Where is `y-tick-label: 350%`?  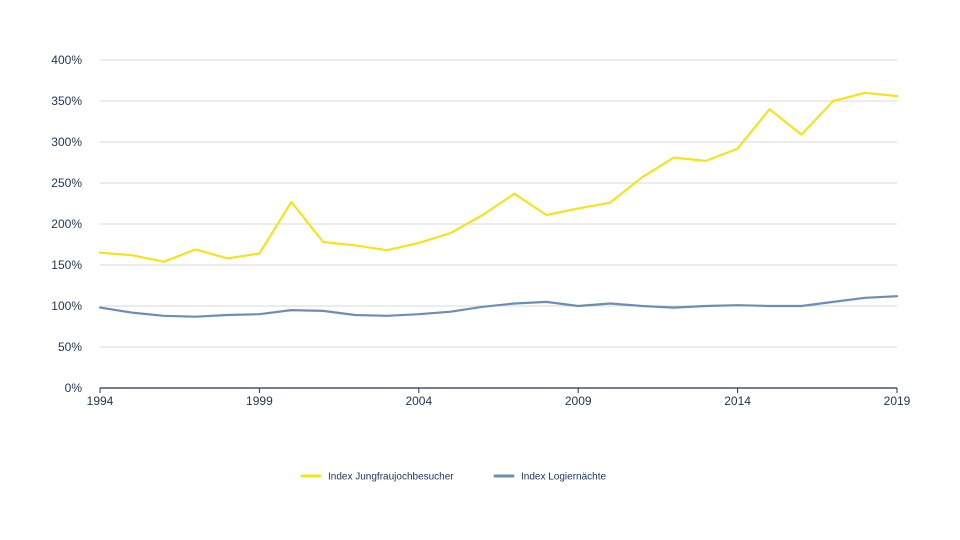 y-tick-label: 350% is located at coordinates (66, 101).